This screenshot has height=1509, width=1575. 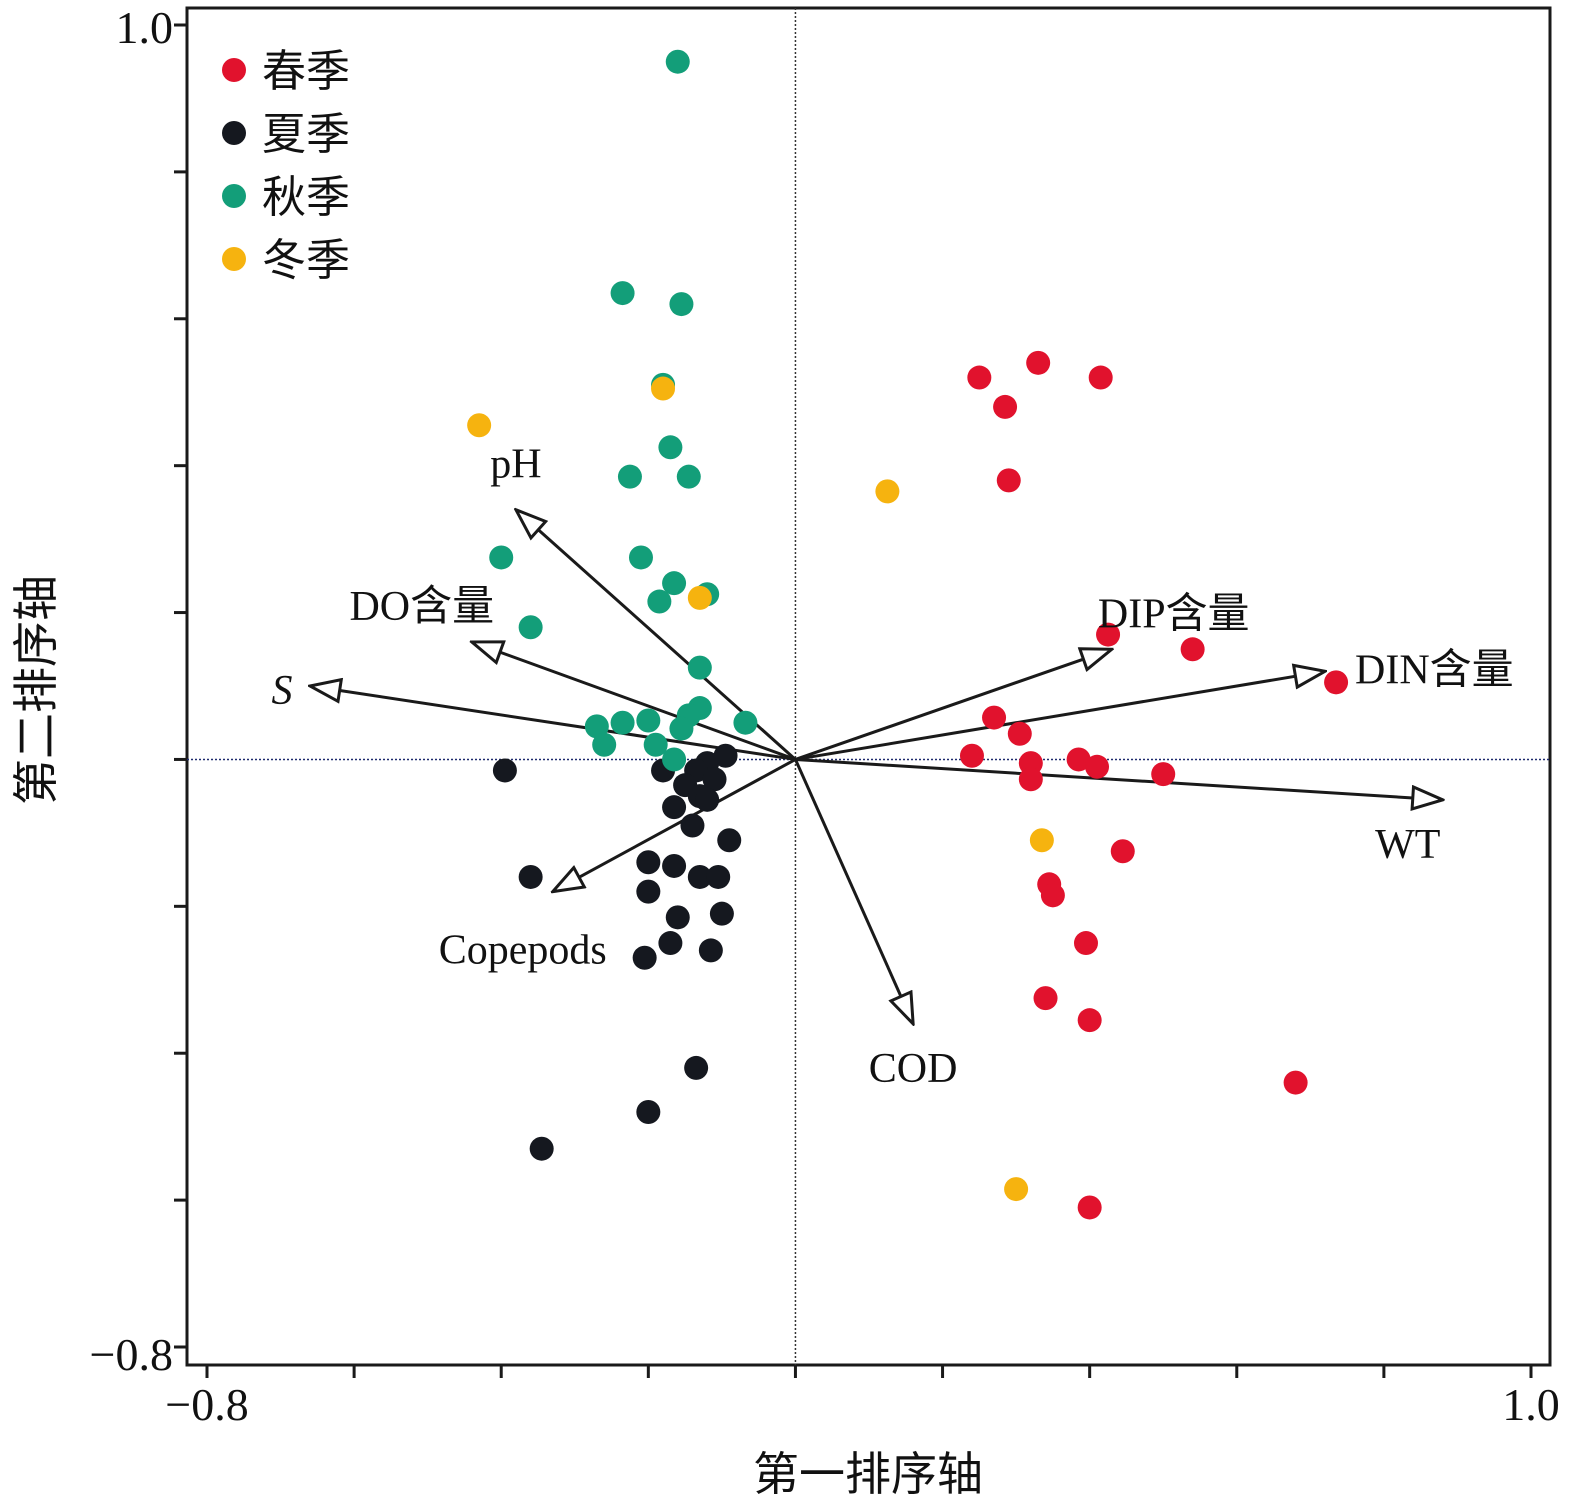 What do you see at coordinates (868, 1474) in the screenshot?
I see `x-axis-title: 第一排序轴` at bounding box center [868, 1474].